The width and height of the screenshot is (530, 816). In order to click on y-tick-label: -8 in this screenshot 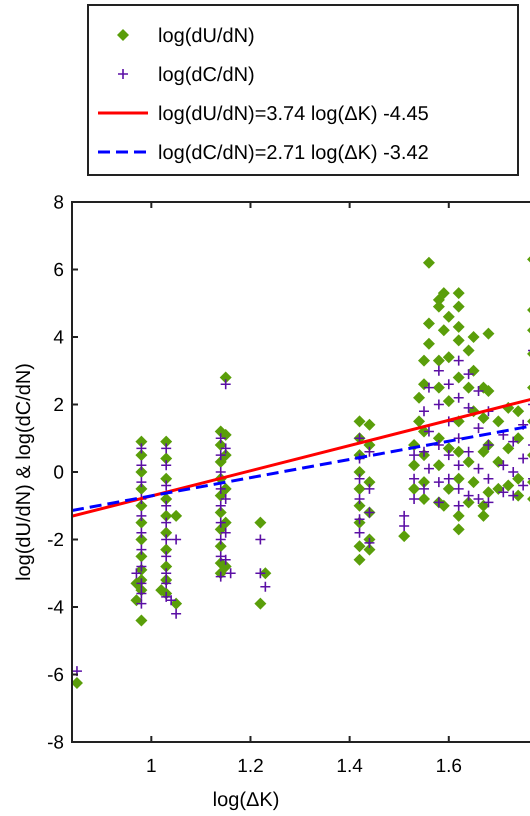, I will do `click(55, 743)`.